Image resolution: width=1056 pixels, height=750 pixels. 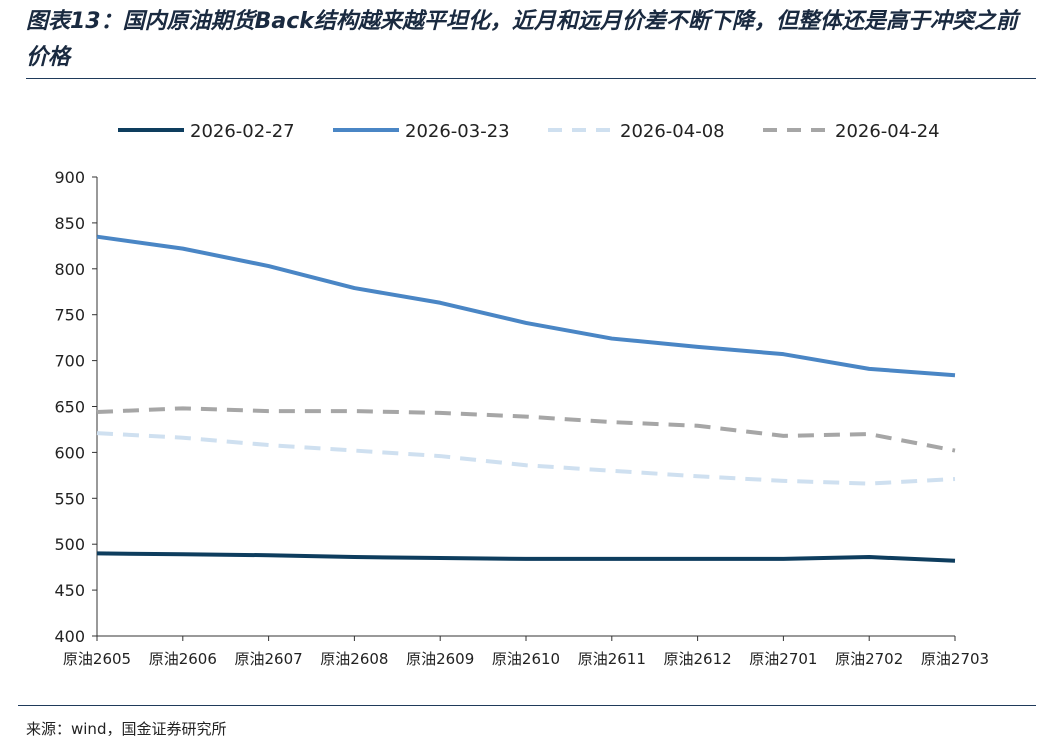 I want to click on legend-label: 2026-03-23, so click(x=457, y=131).